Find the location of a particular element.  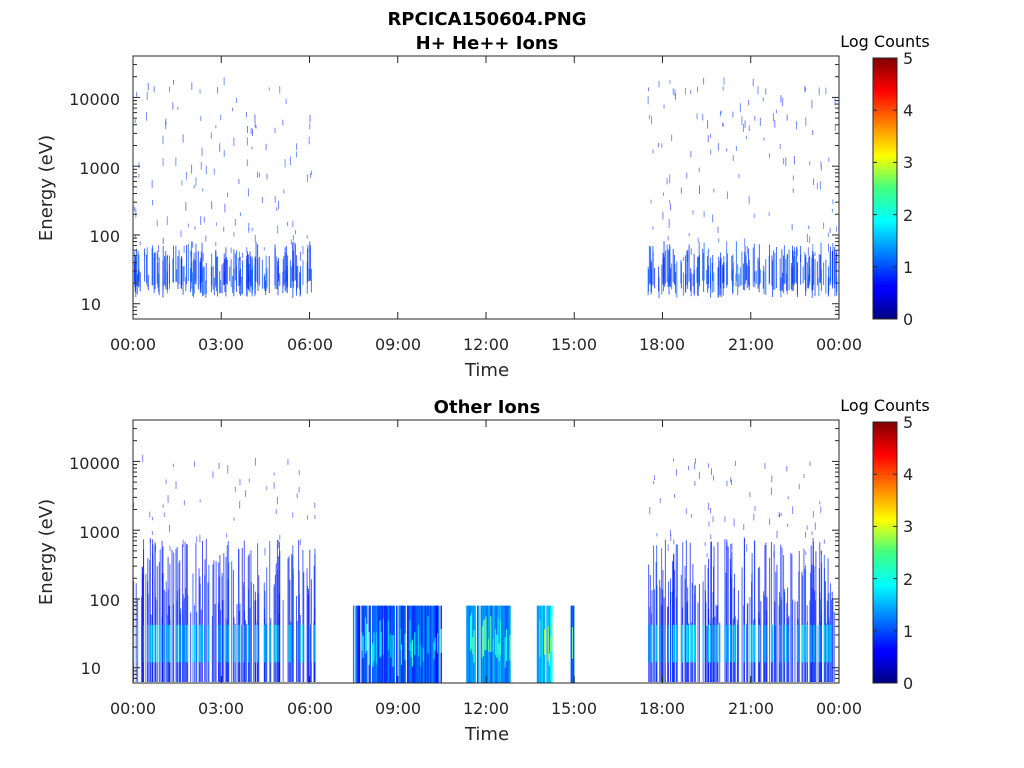

figure-title: RPCICA150604.PNG is located at coordinates (486, 19).